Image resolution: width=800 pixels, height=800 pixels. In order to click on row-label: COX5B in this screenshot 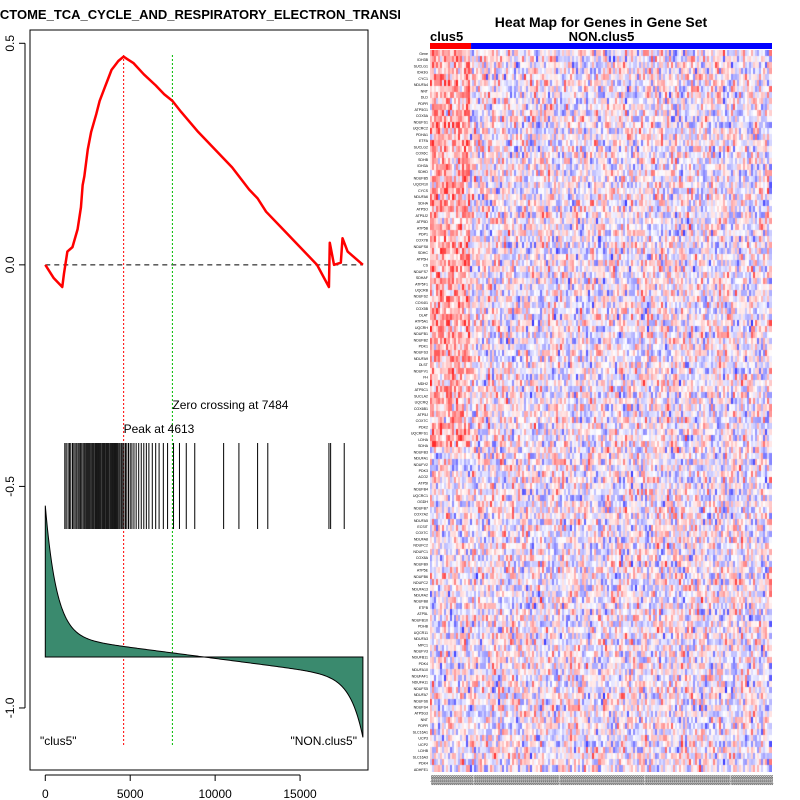, I will do `click(422, 309)`.